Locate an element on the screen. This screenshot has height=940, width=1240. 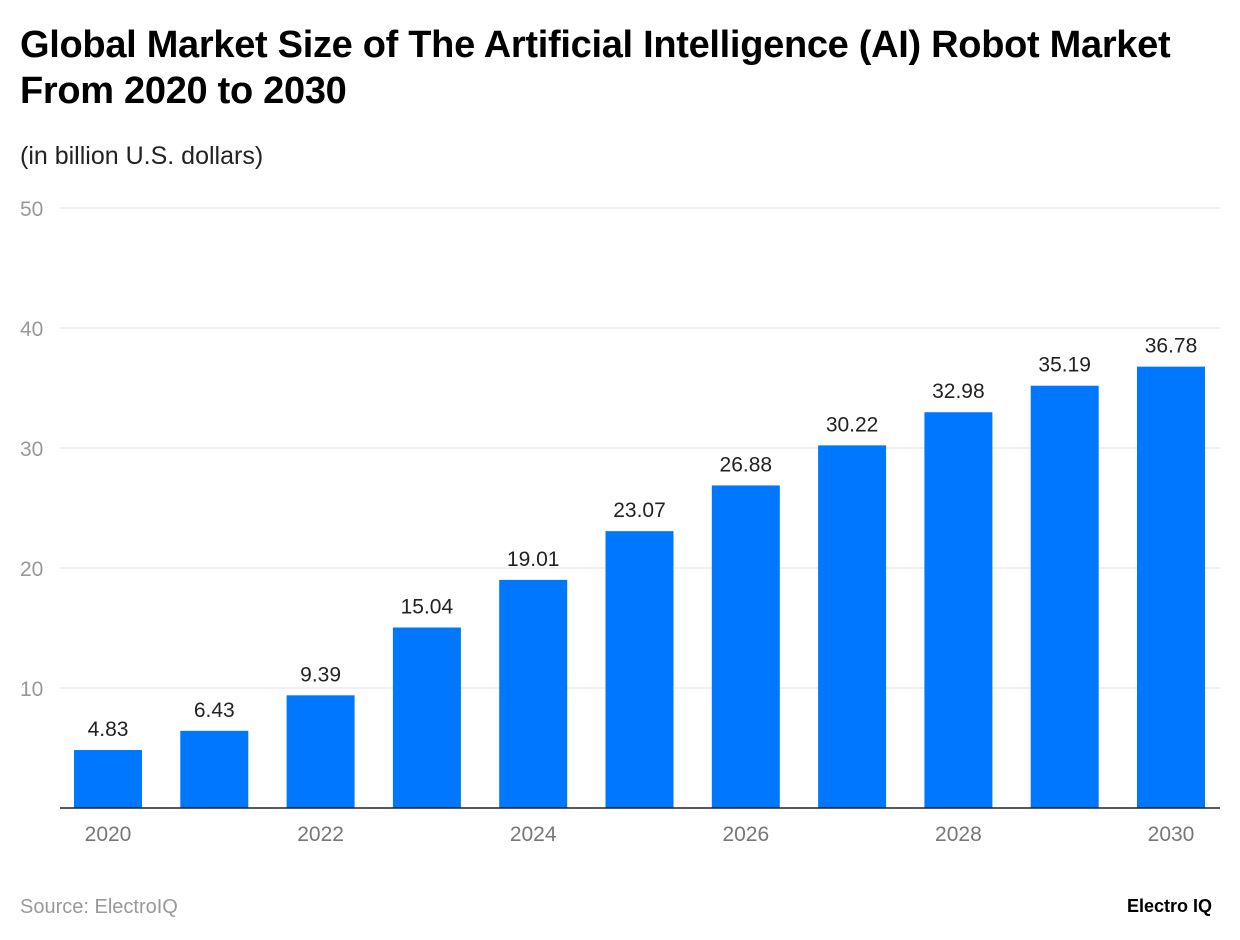
bar-2025 is located at coordinates (639, 669).